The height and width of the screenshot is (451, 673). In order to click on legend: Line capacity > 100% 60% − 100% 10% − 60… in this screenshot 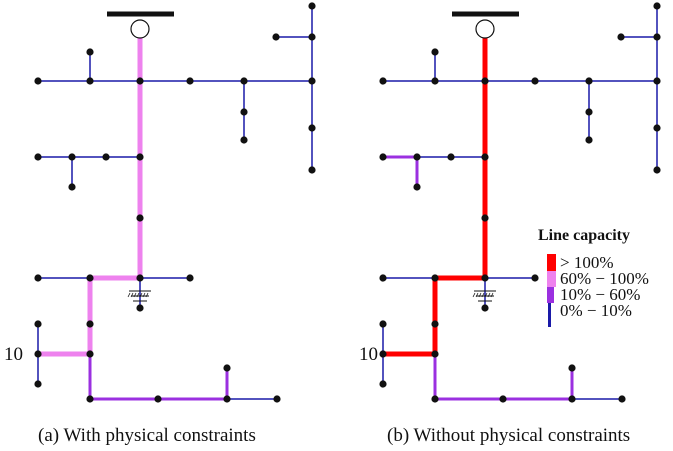, I will do `click(593, 277)`.